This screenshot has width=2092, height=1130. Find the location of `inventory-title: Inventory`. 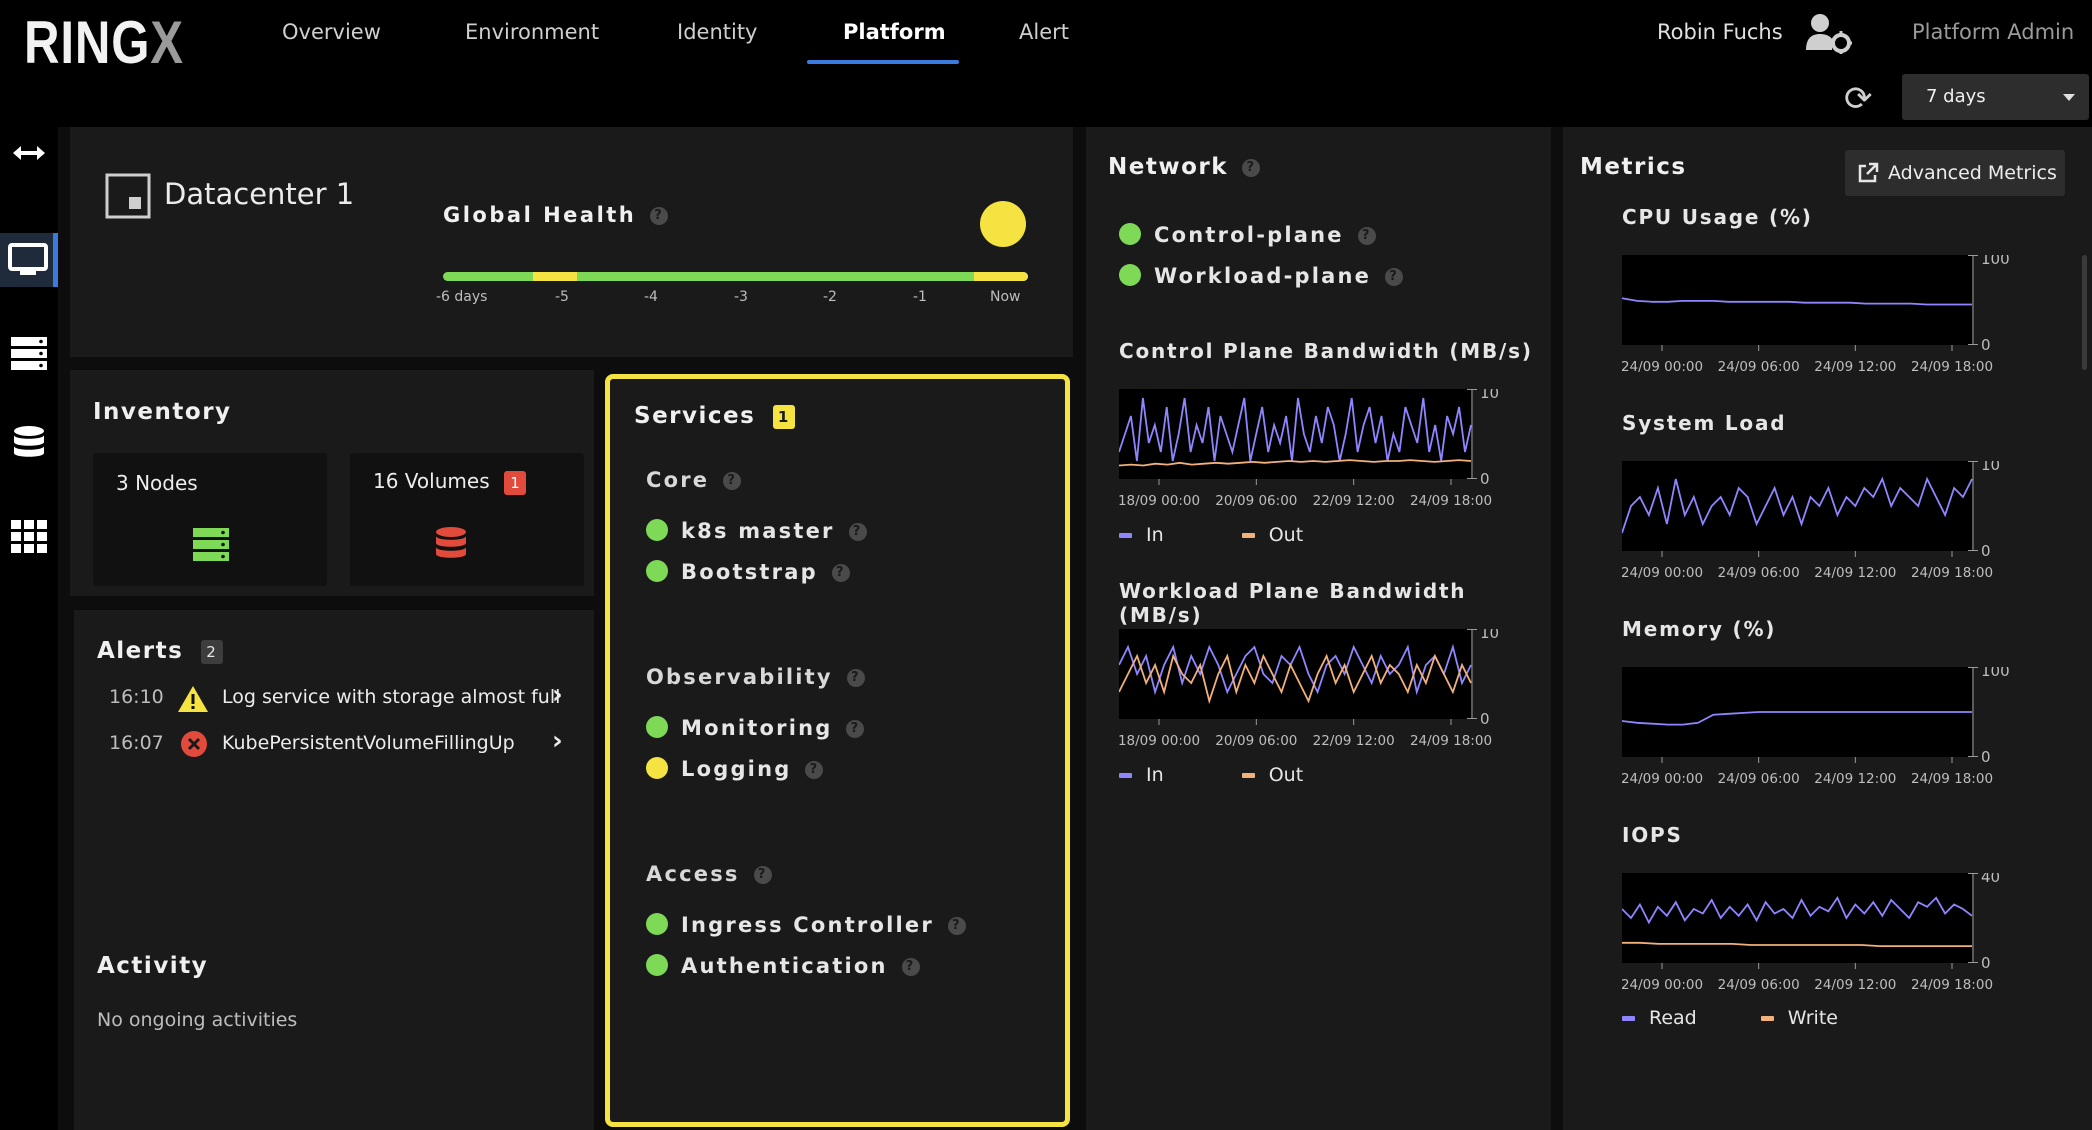

inventory-title: Inventory is located at coordinates (162, 412).